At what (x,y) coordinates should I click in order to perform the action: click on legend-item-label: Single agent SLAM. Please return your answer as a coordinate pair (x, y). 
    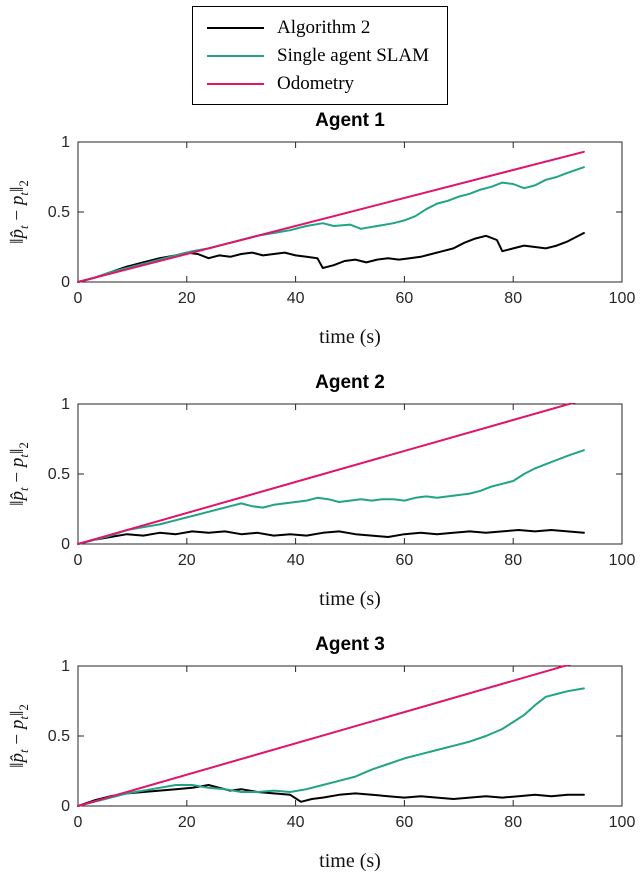
    Looking at the image, I should click on (353, 55).